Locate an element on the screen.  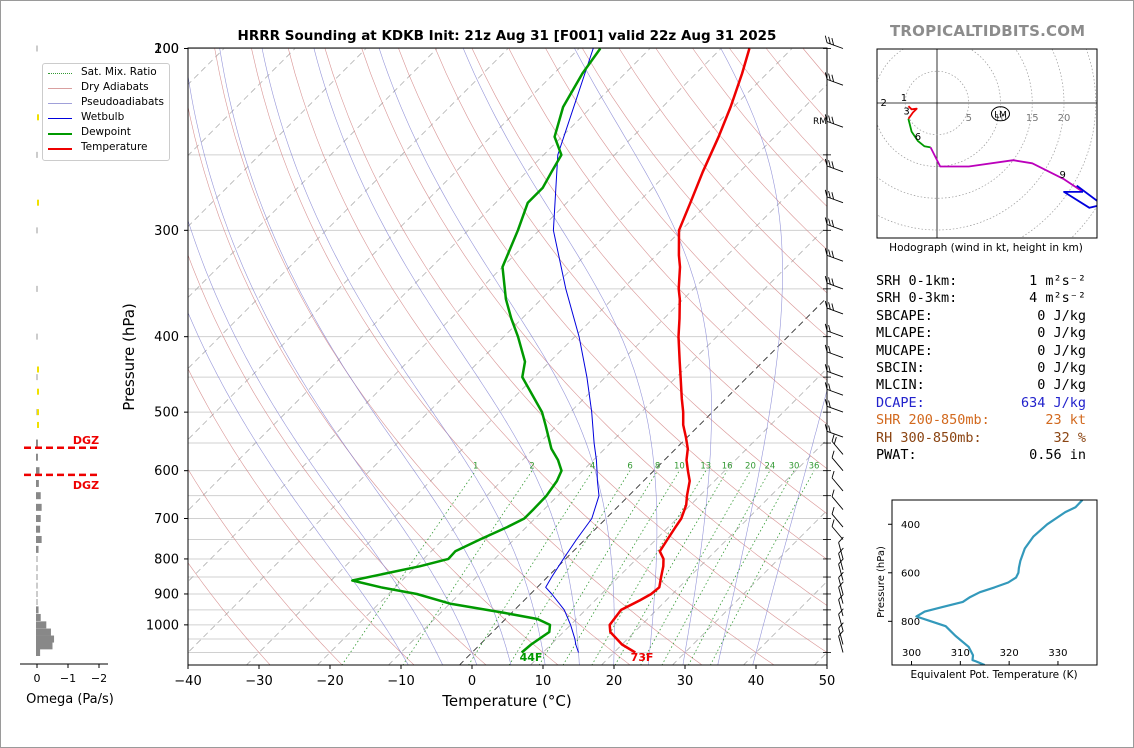
hodograph-rings: 5 10 15 20 is located at coordinates (987, 143).